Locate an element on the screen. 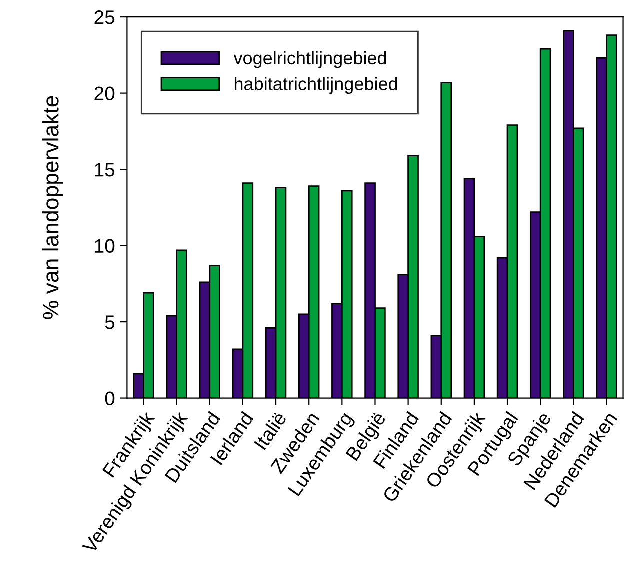 Image resolution: width=636 pixels, height=569 pixels. y-tick-label: 15 is located at coordinates (105, 170).